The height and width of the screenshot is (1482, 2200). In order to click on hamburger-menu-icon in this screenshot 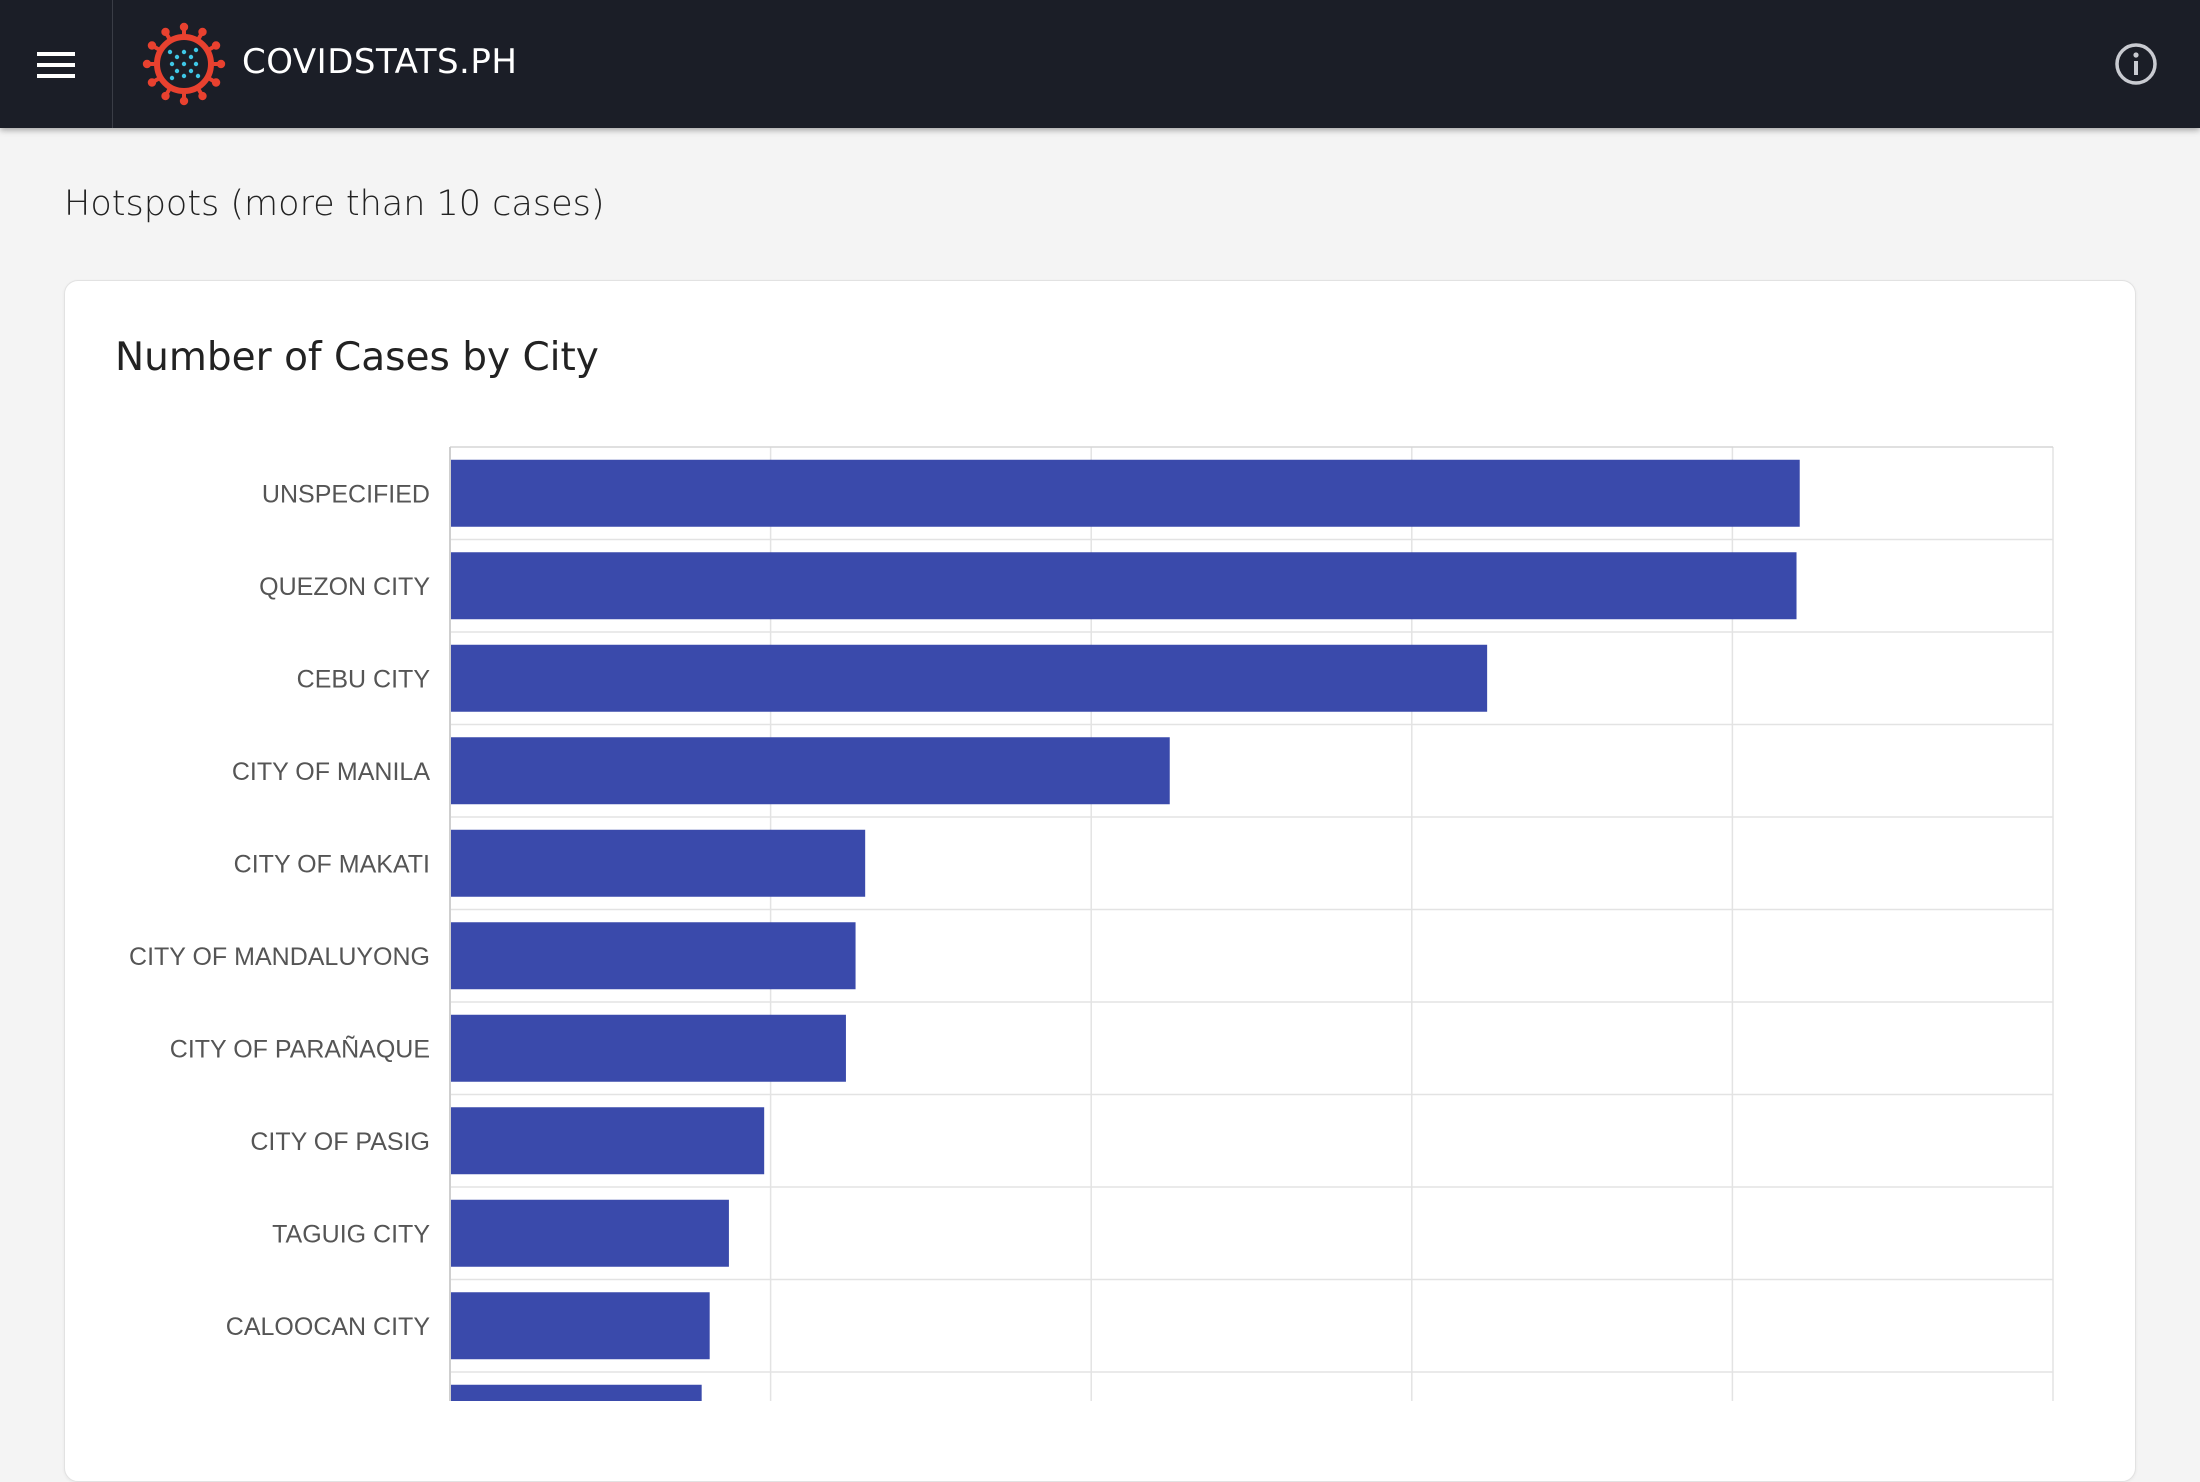, I will do `click(56, 65)`.